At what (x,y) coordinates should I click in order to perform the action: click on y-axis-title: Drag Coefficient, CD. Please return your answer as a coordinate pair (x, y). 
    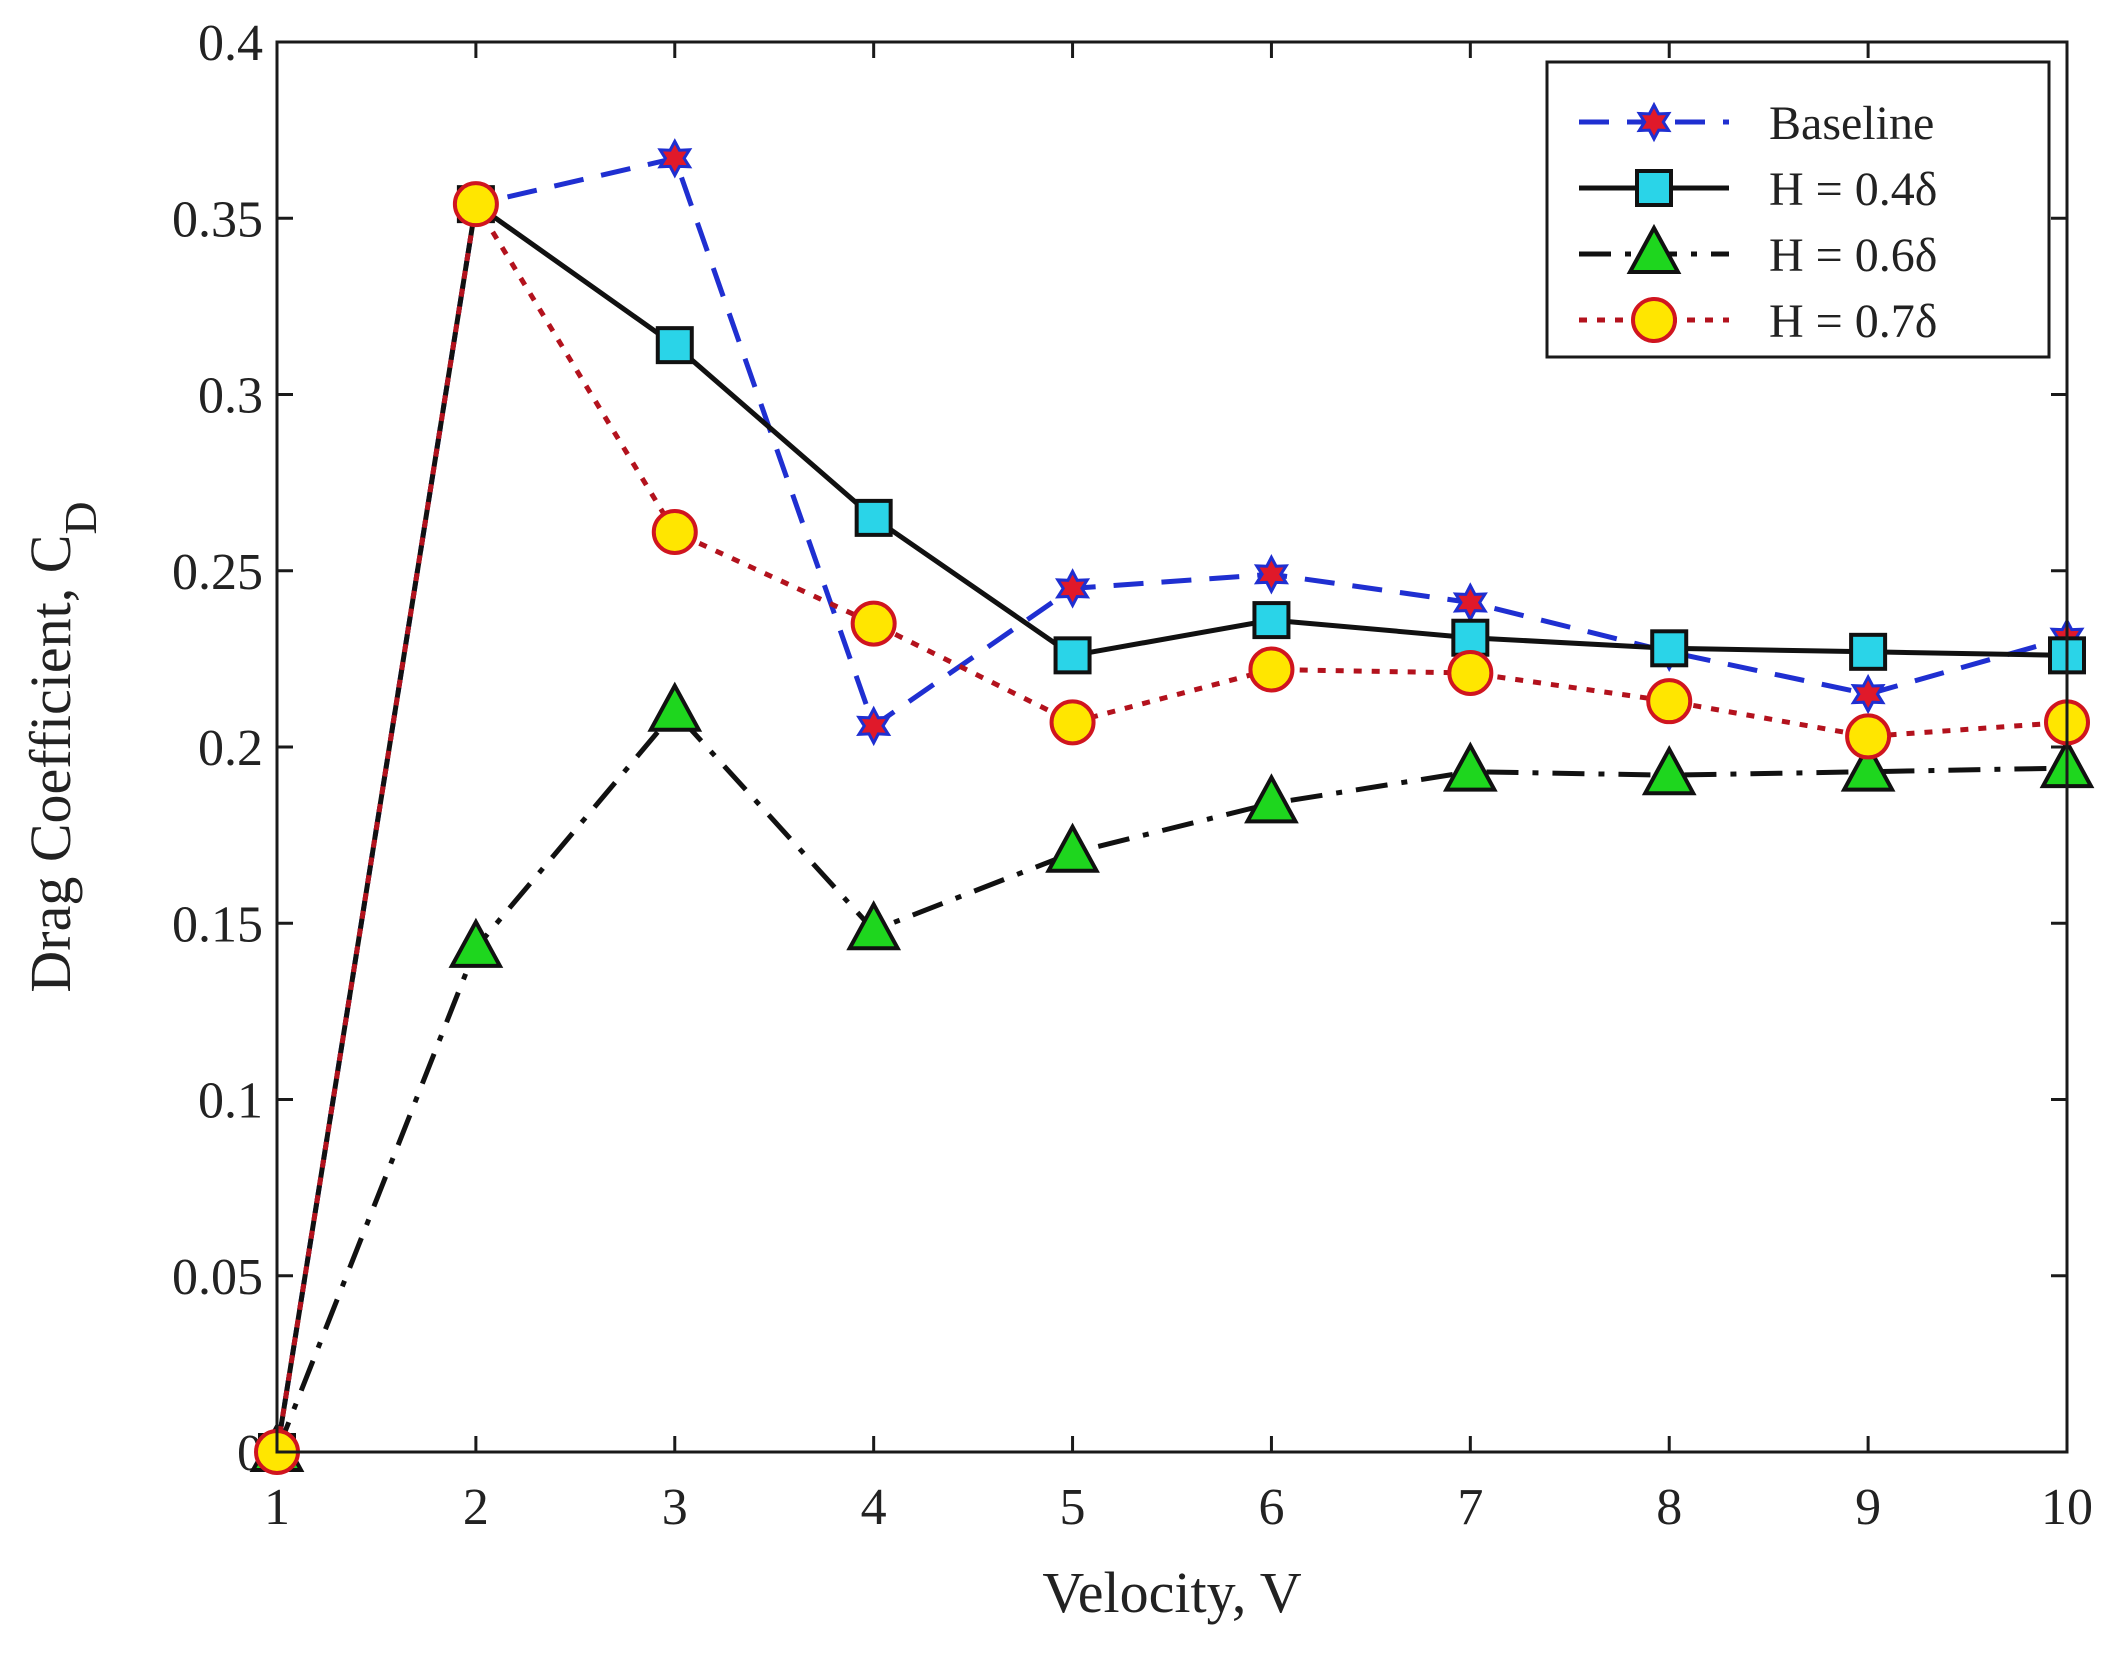
    Looking at the image, I should click on (62, 746).